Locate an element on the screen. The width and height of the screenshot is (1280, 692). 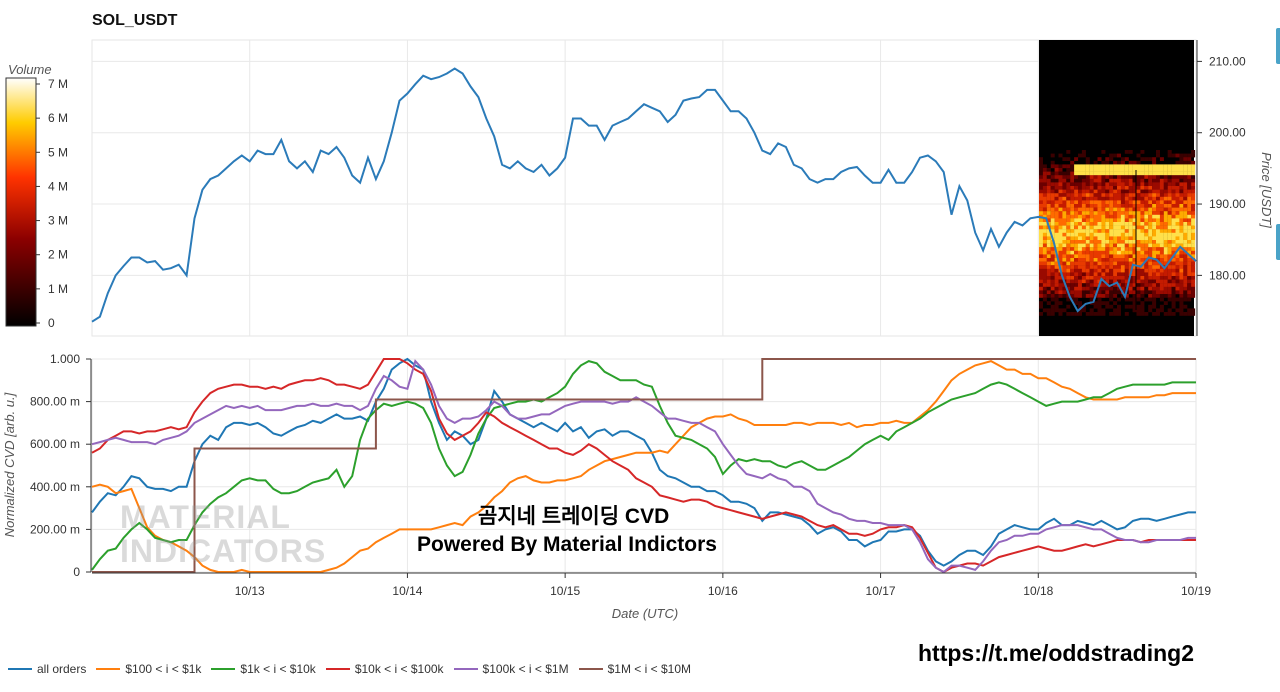
legend-item: $100k < i < $1M is located at coordinates (511, 669).